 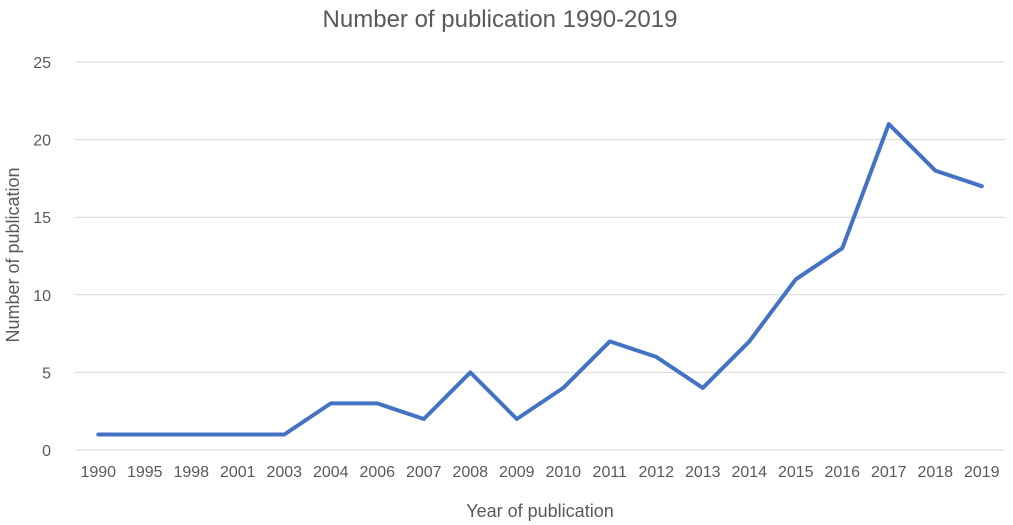 What do you see at coordinates (517, 472) in the screenshot?
I see `x-tick-label: 2009` at bounding box center [517, 472].